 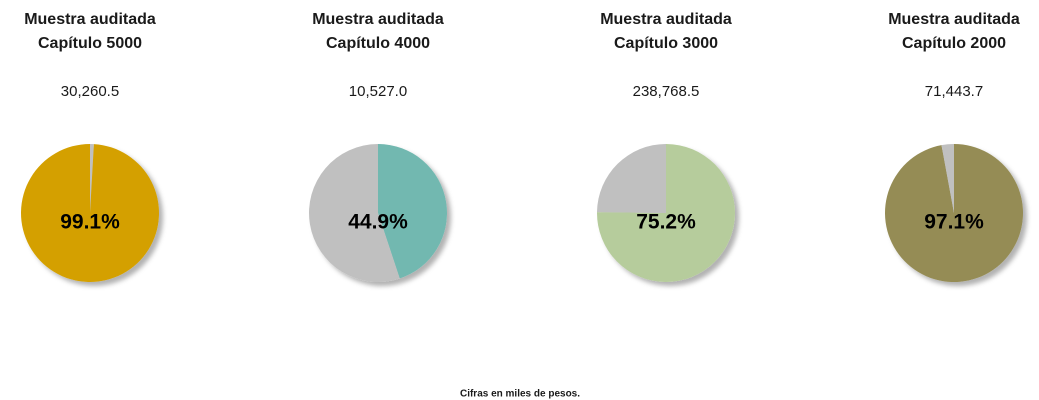 What do you see at coordinates (666, 222) in the screenshot?
I see `value-label: 75.2%` at bounding box center [666, 222].